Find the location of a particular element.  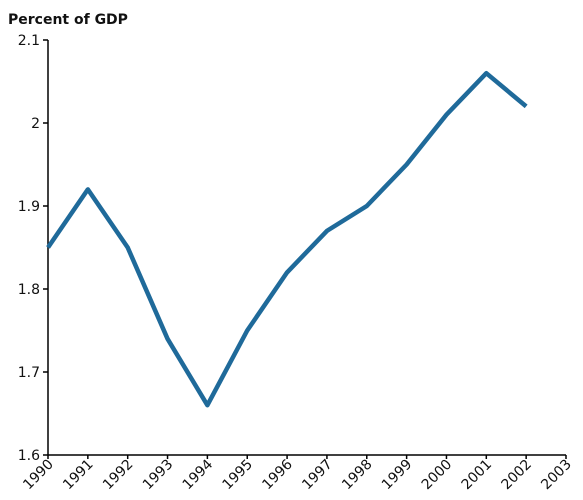

y-tick-label: 2 is located at coordinates (35, 124).